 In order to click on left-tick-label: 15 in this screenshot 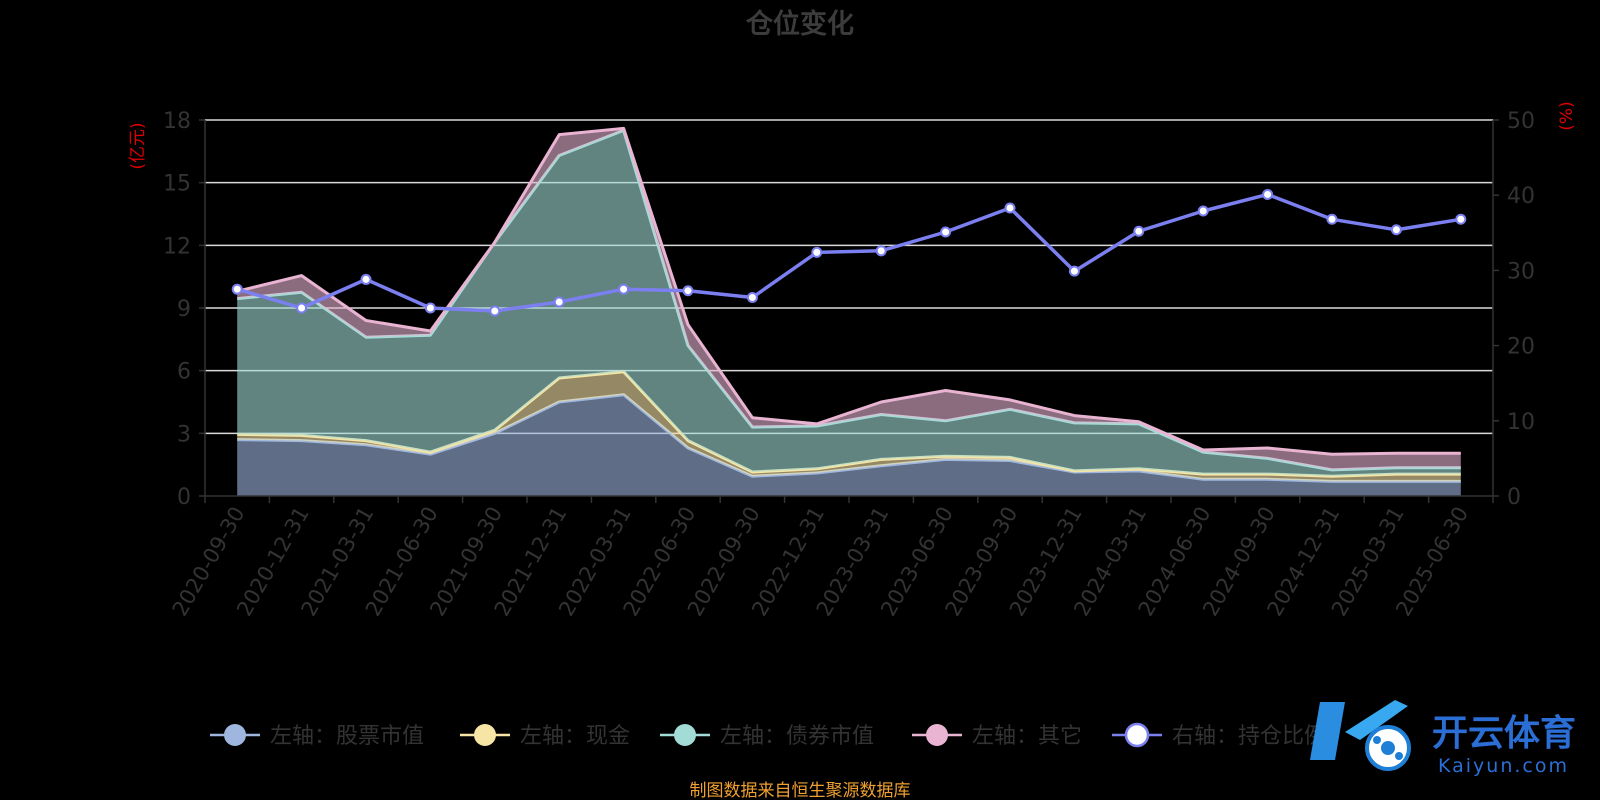, I will do `click(177, 184)`.